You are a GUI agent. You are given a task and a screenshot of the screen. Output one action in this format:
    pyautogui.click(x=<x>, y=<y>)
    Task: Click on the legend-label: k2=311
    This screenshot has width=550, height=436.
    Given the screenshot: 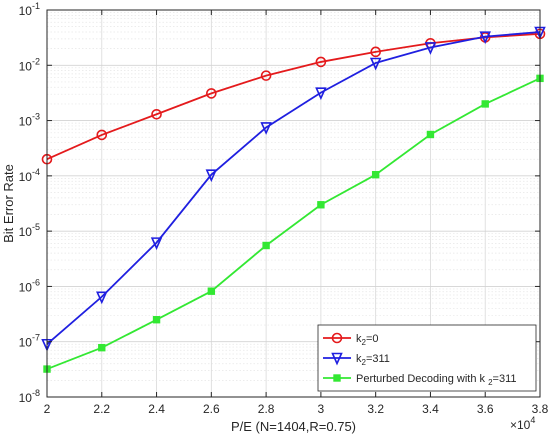 What is the action you would take?
    pyautogui.click(x=373, y=360)
    